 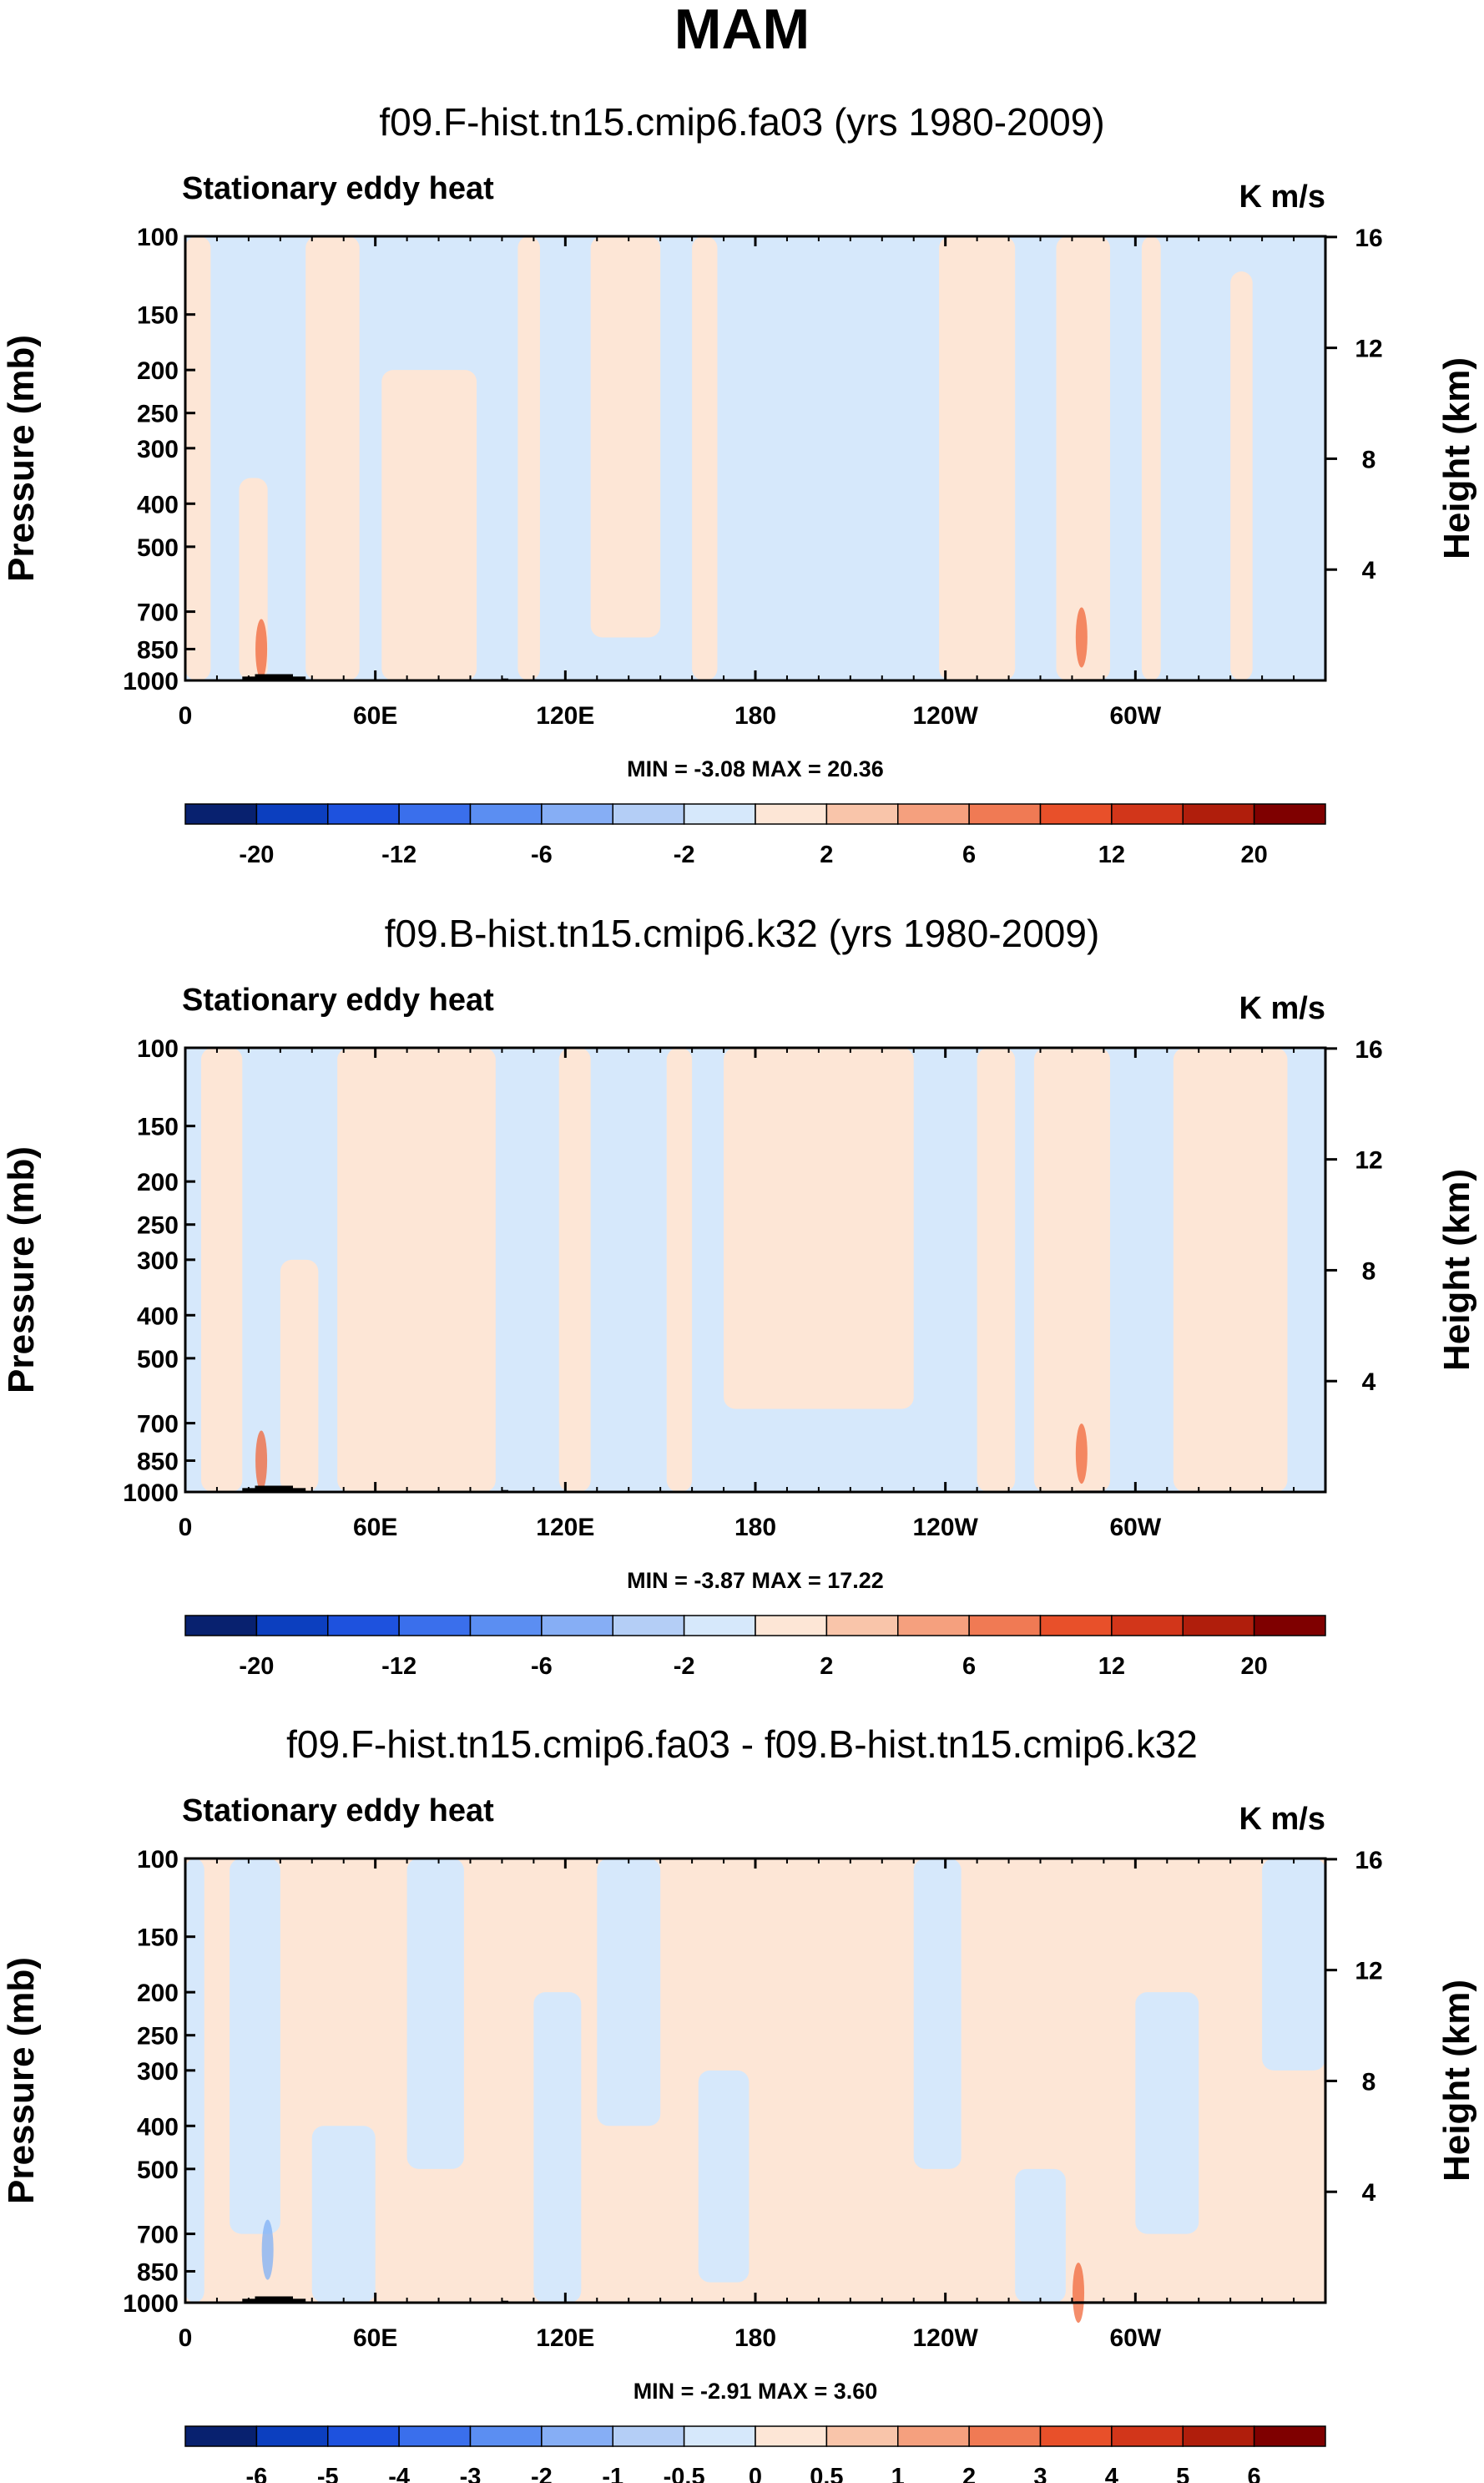 I want to click on height-tick-label: 12, so click(x=1368, y=1971).